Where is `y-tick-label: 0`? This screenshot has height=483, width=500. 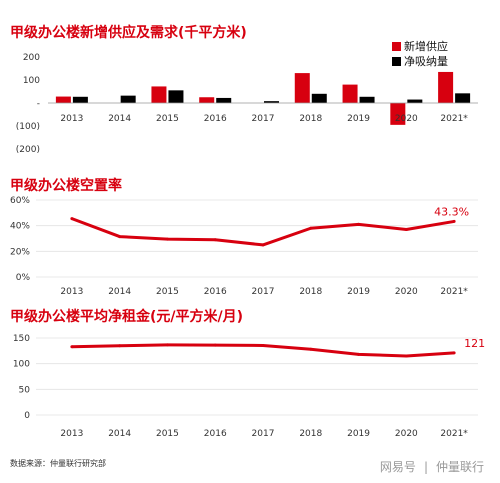
y-tick-label: 0 is located at coordinates (27, 416).